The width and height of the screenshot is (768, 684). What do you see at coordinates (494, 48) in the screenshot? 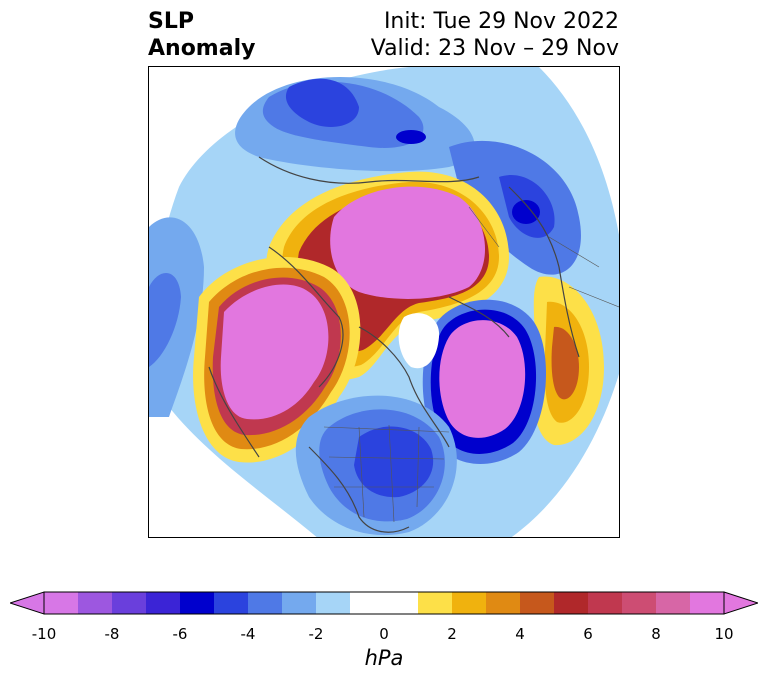
I see `valid-label: Valid: 23 Nov – 29 Nov` at bounding box center [494, 48].